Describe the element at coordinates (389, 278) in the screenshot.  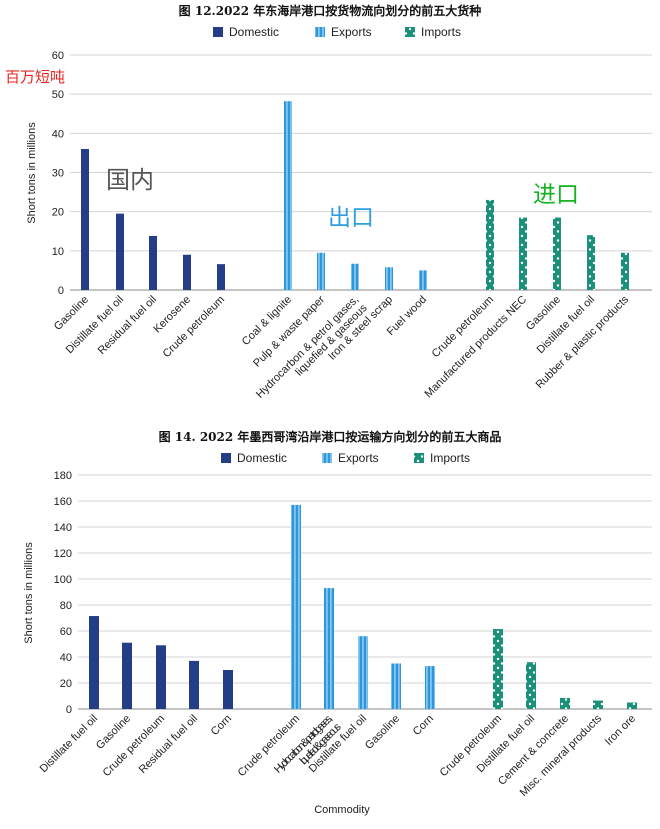
I see `bar-exports-iron-and-steel-scrap` at that location.